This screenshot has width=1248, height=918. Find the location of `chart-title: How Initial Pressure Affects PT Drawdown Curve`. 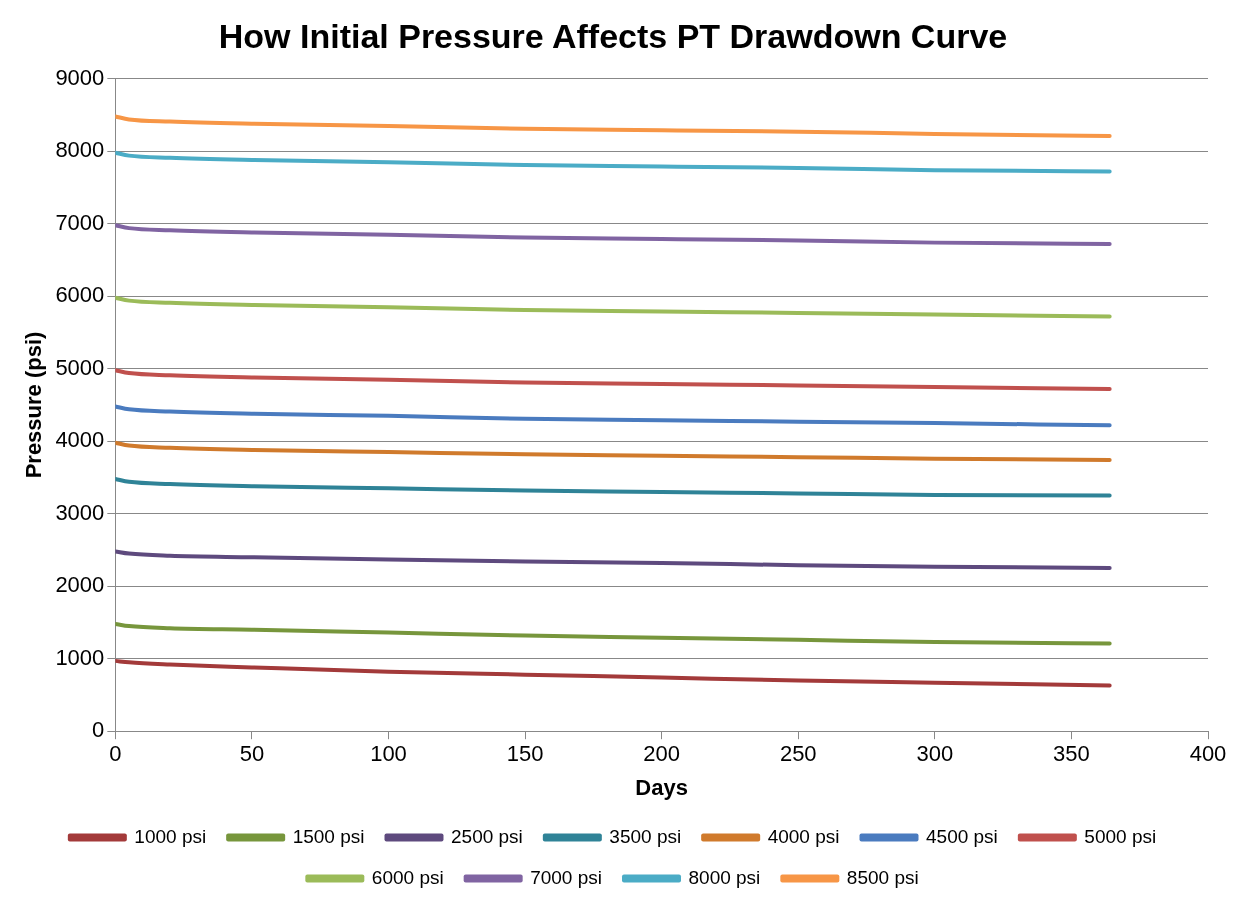

chart-title: How Initial Pressure Affects PT Drawdown Curve is located at coordinates (613, 35).